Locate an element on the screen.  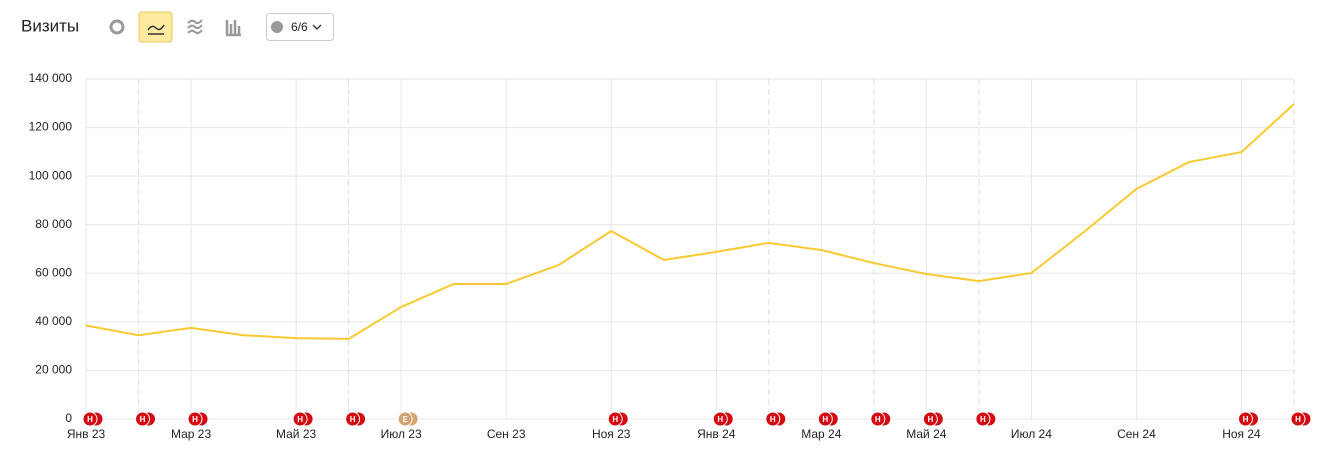
chart-type-area is located at coordinates (195, 27).